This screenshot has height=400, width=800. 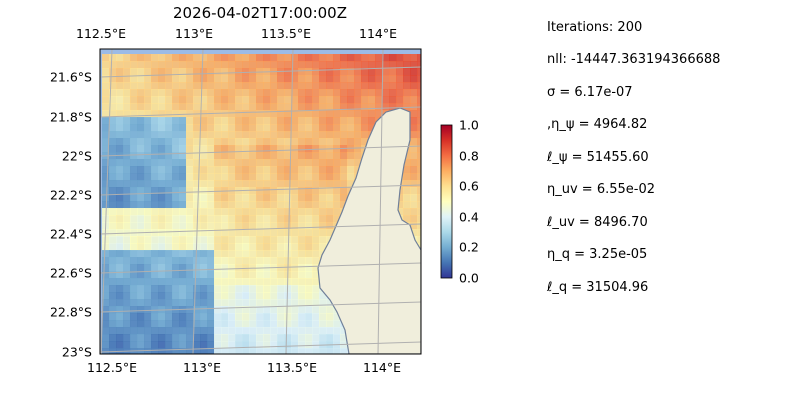 What do you see at coordinates (76, 156) in the screenshot?
I see `y-tick: 22°S` at bounding box center [76, 156].